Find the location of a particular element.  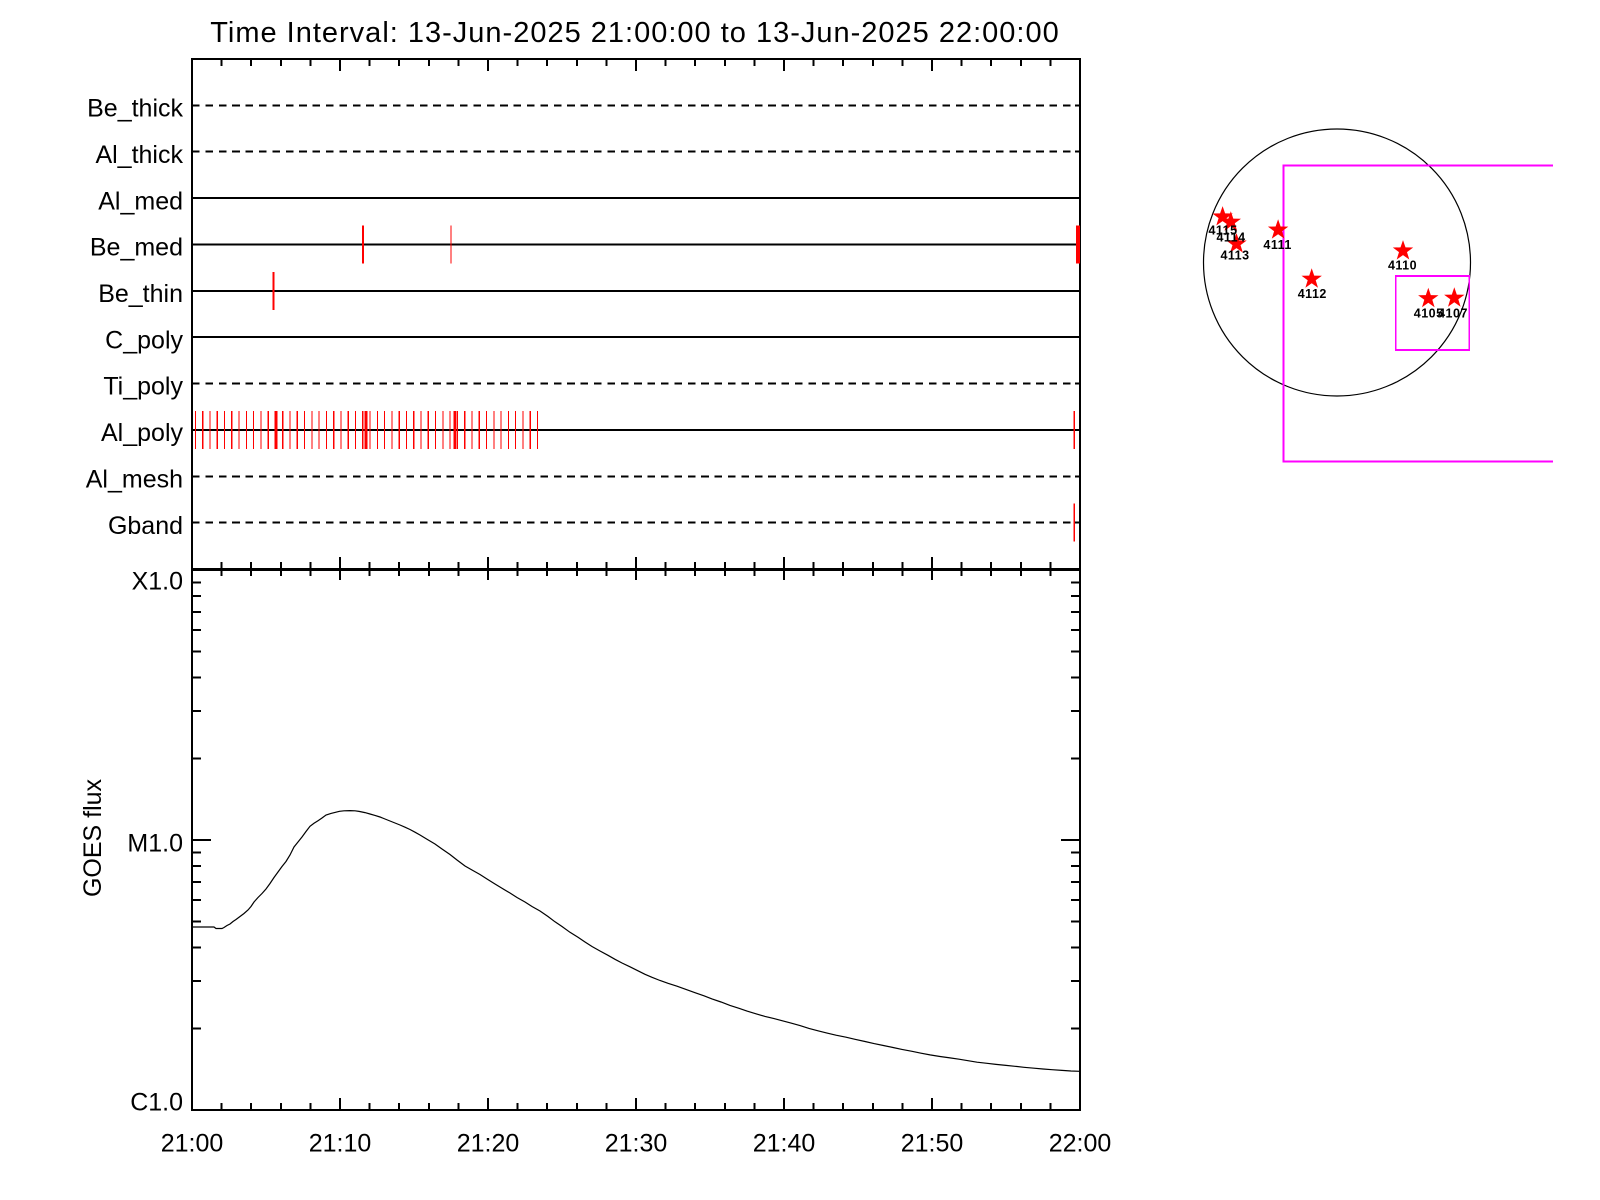

svg-text: 21:30 is located at coordinates (636, 1144).